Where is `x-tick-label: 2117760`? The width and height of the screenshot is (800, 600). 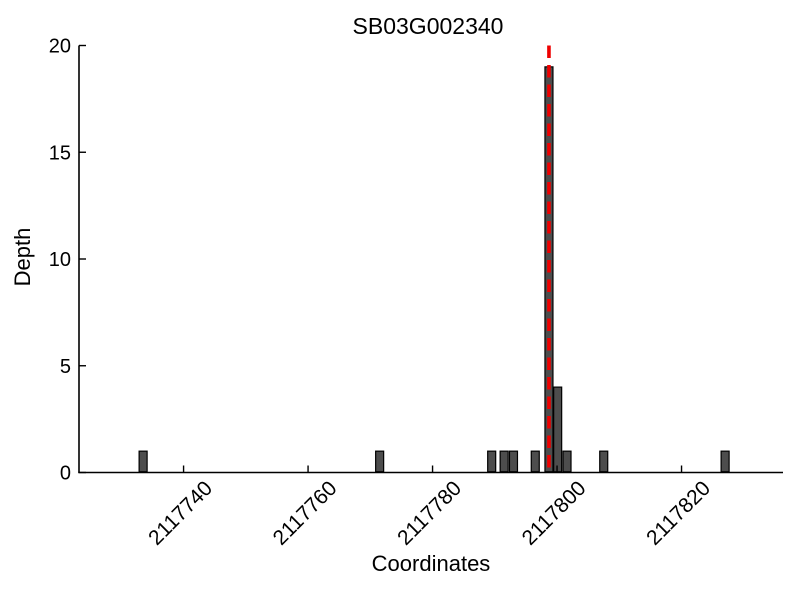
x-tick-label: 2117760 is located at coordinates (305, 513).